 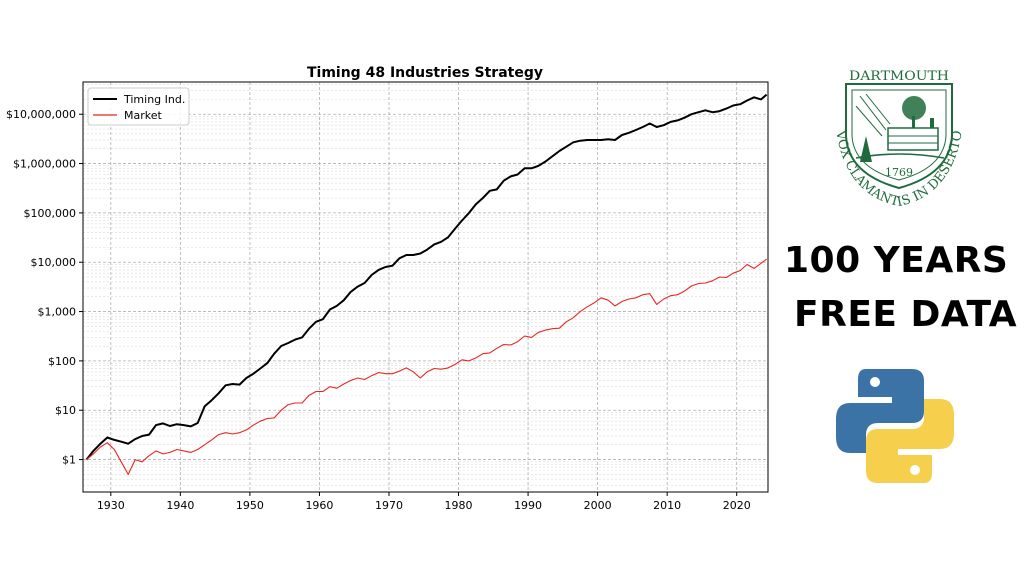 What do you see at coordinates (180, 505) in the screenshot?
I see `x-tick-label: 1940` at bounding box center [180, 505].